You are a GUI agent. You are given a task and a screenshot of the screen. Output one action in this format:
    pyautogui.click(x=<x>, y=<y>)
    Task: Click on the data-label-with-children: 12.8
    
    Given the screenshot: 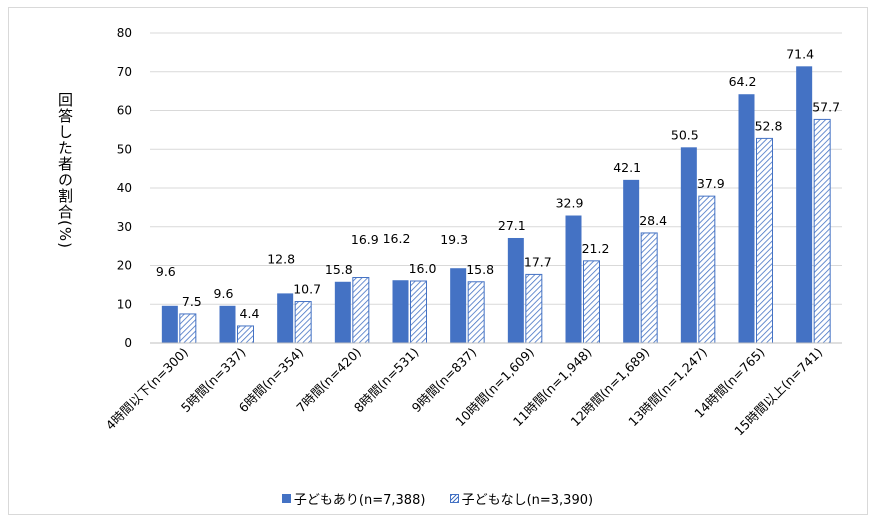 What is the action you would take?
    pyautogui.click(x=281, y=259)
    